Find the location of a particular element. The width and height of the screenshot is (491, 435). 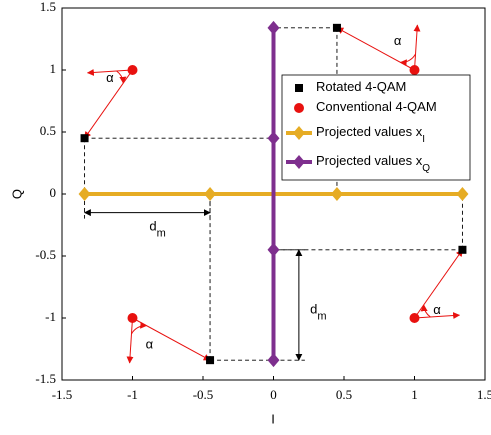

y-tick-label: 0.5 is located at coordinates (48, 130).